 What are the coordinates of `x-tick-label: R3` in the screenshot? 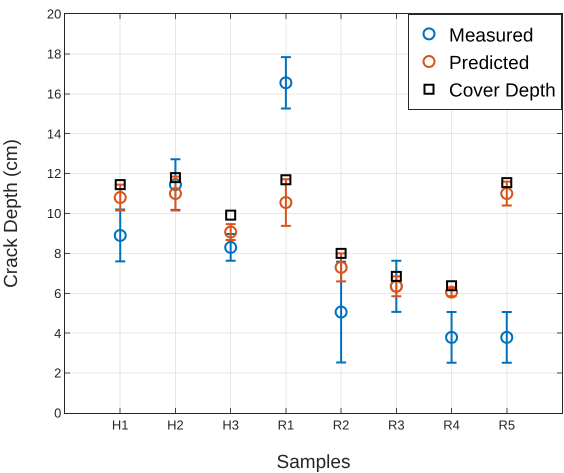 It's located at (396, 425).